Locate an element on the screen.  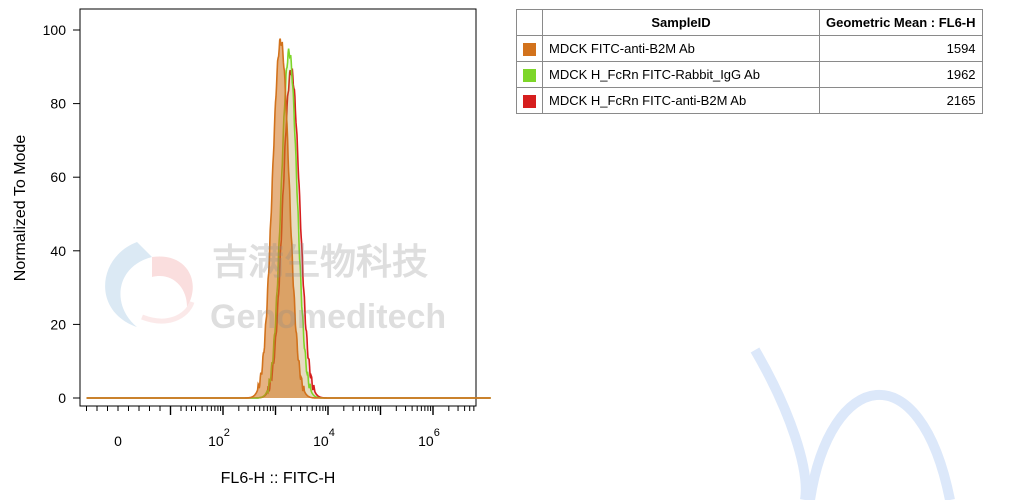
table-row: MDCK FITC-anti-B2M Ab 1594 is located at coordinates (749, 48).